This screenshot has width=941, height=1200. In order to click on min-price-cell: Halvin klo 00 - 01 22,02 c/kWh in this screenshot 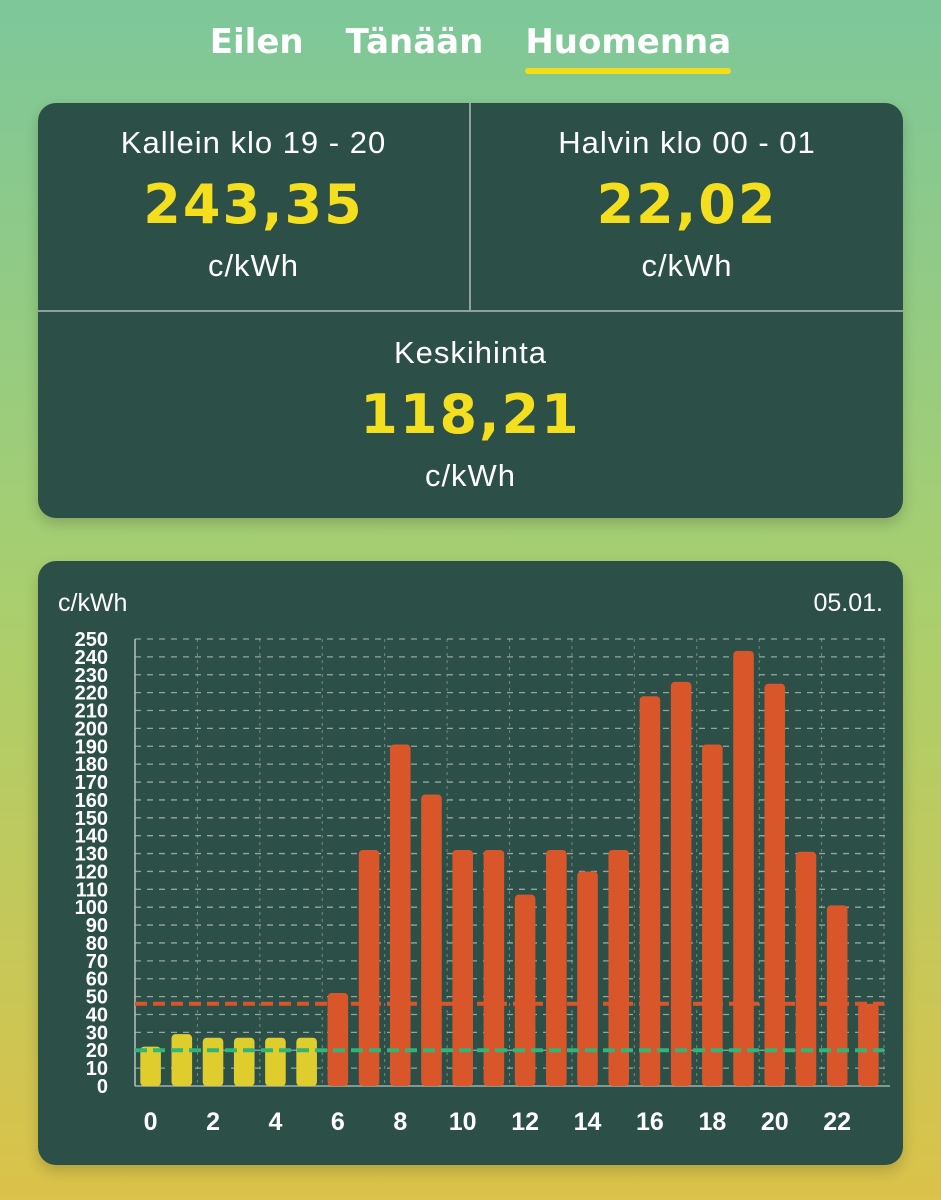, I will do `click(687, 204)`.